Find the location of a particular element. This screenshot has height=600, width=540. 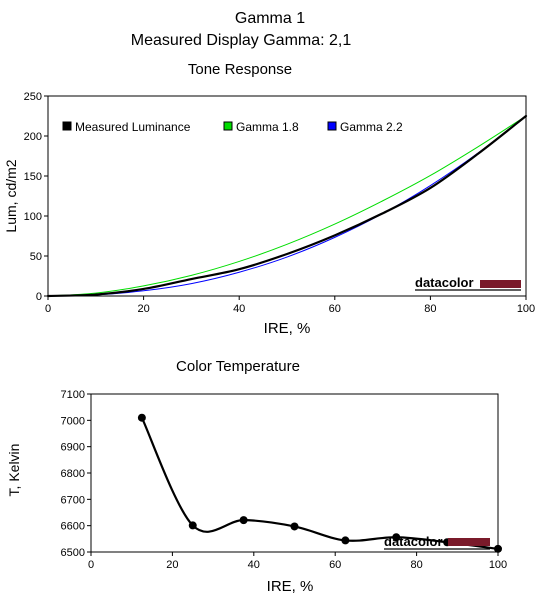

temp-x-axis: 0 20 40 60 80 100 is located at coordinates (297, 561).